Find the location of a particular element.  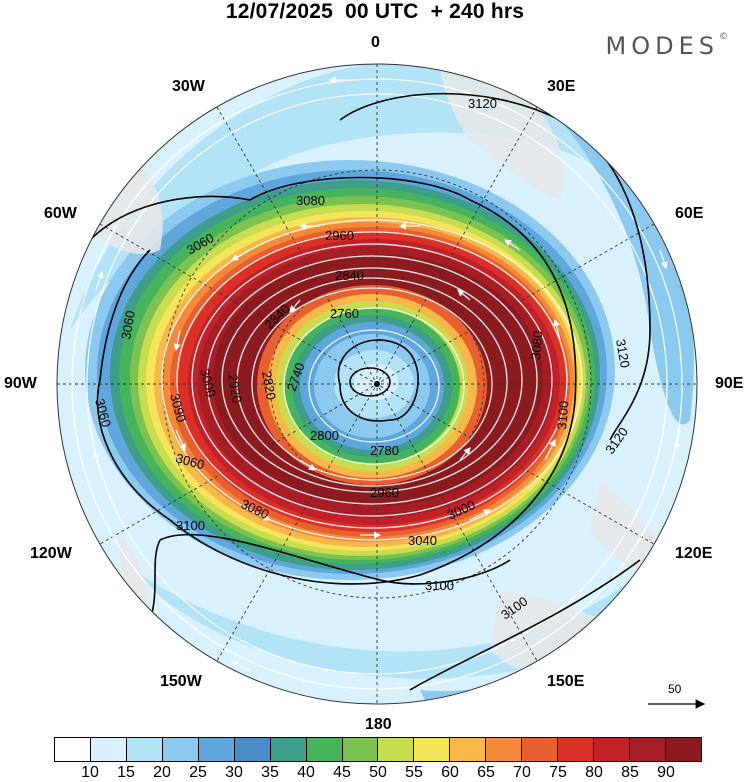

lon-label-180: 180 is located at coordinates (378, 724).